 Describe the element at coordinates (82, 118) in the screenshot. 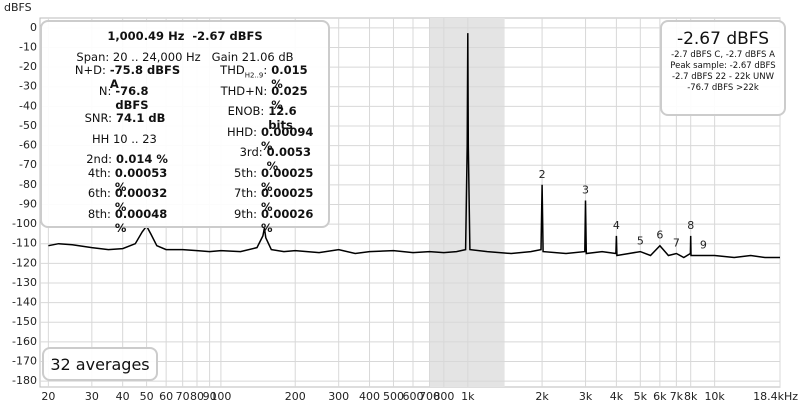

I see `label: SNR:` at that location.